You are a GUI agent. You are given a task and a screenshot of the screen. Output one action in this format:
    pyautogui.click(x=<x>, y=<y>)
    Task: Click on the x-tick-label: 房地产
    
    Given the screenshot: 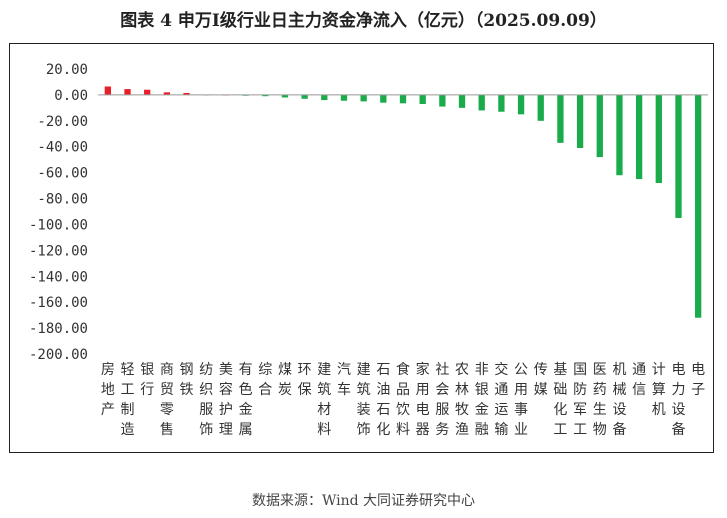 What is the action you would take?
    pyautogui.click(x=108, y=390)
    